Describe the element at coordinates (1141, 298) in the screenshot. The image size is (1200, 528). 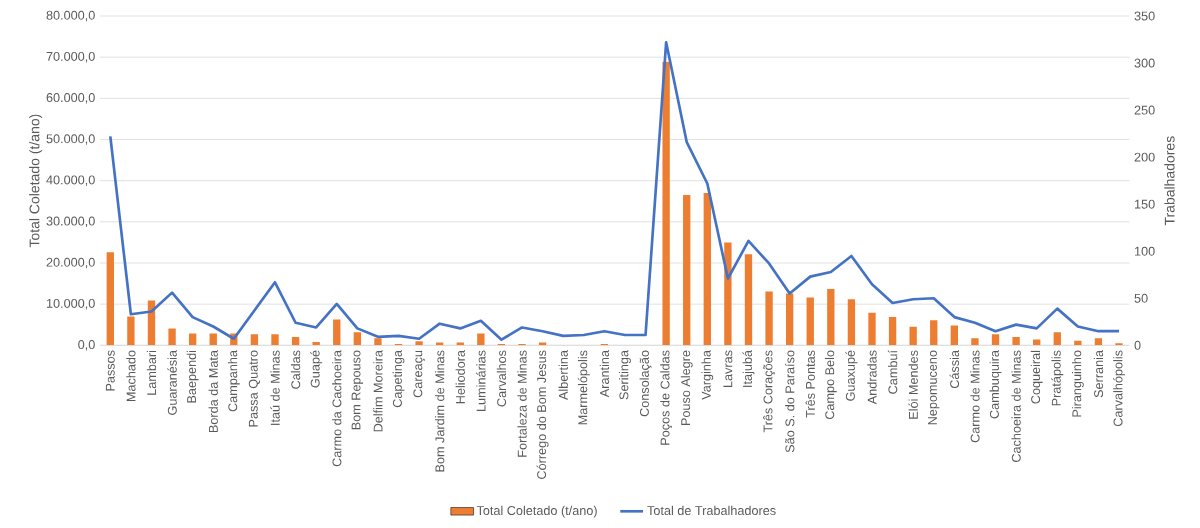
I see `y2-tick-label: 50` at that location.